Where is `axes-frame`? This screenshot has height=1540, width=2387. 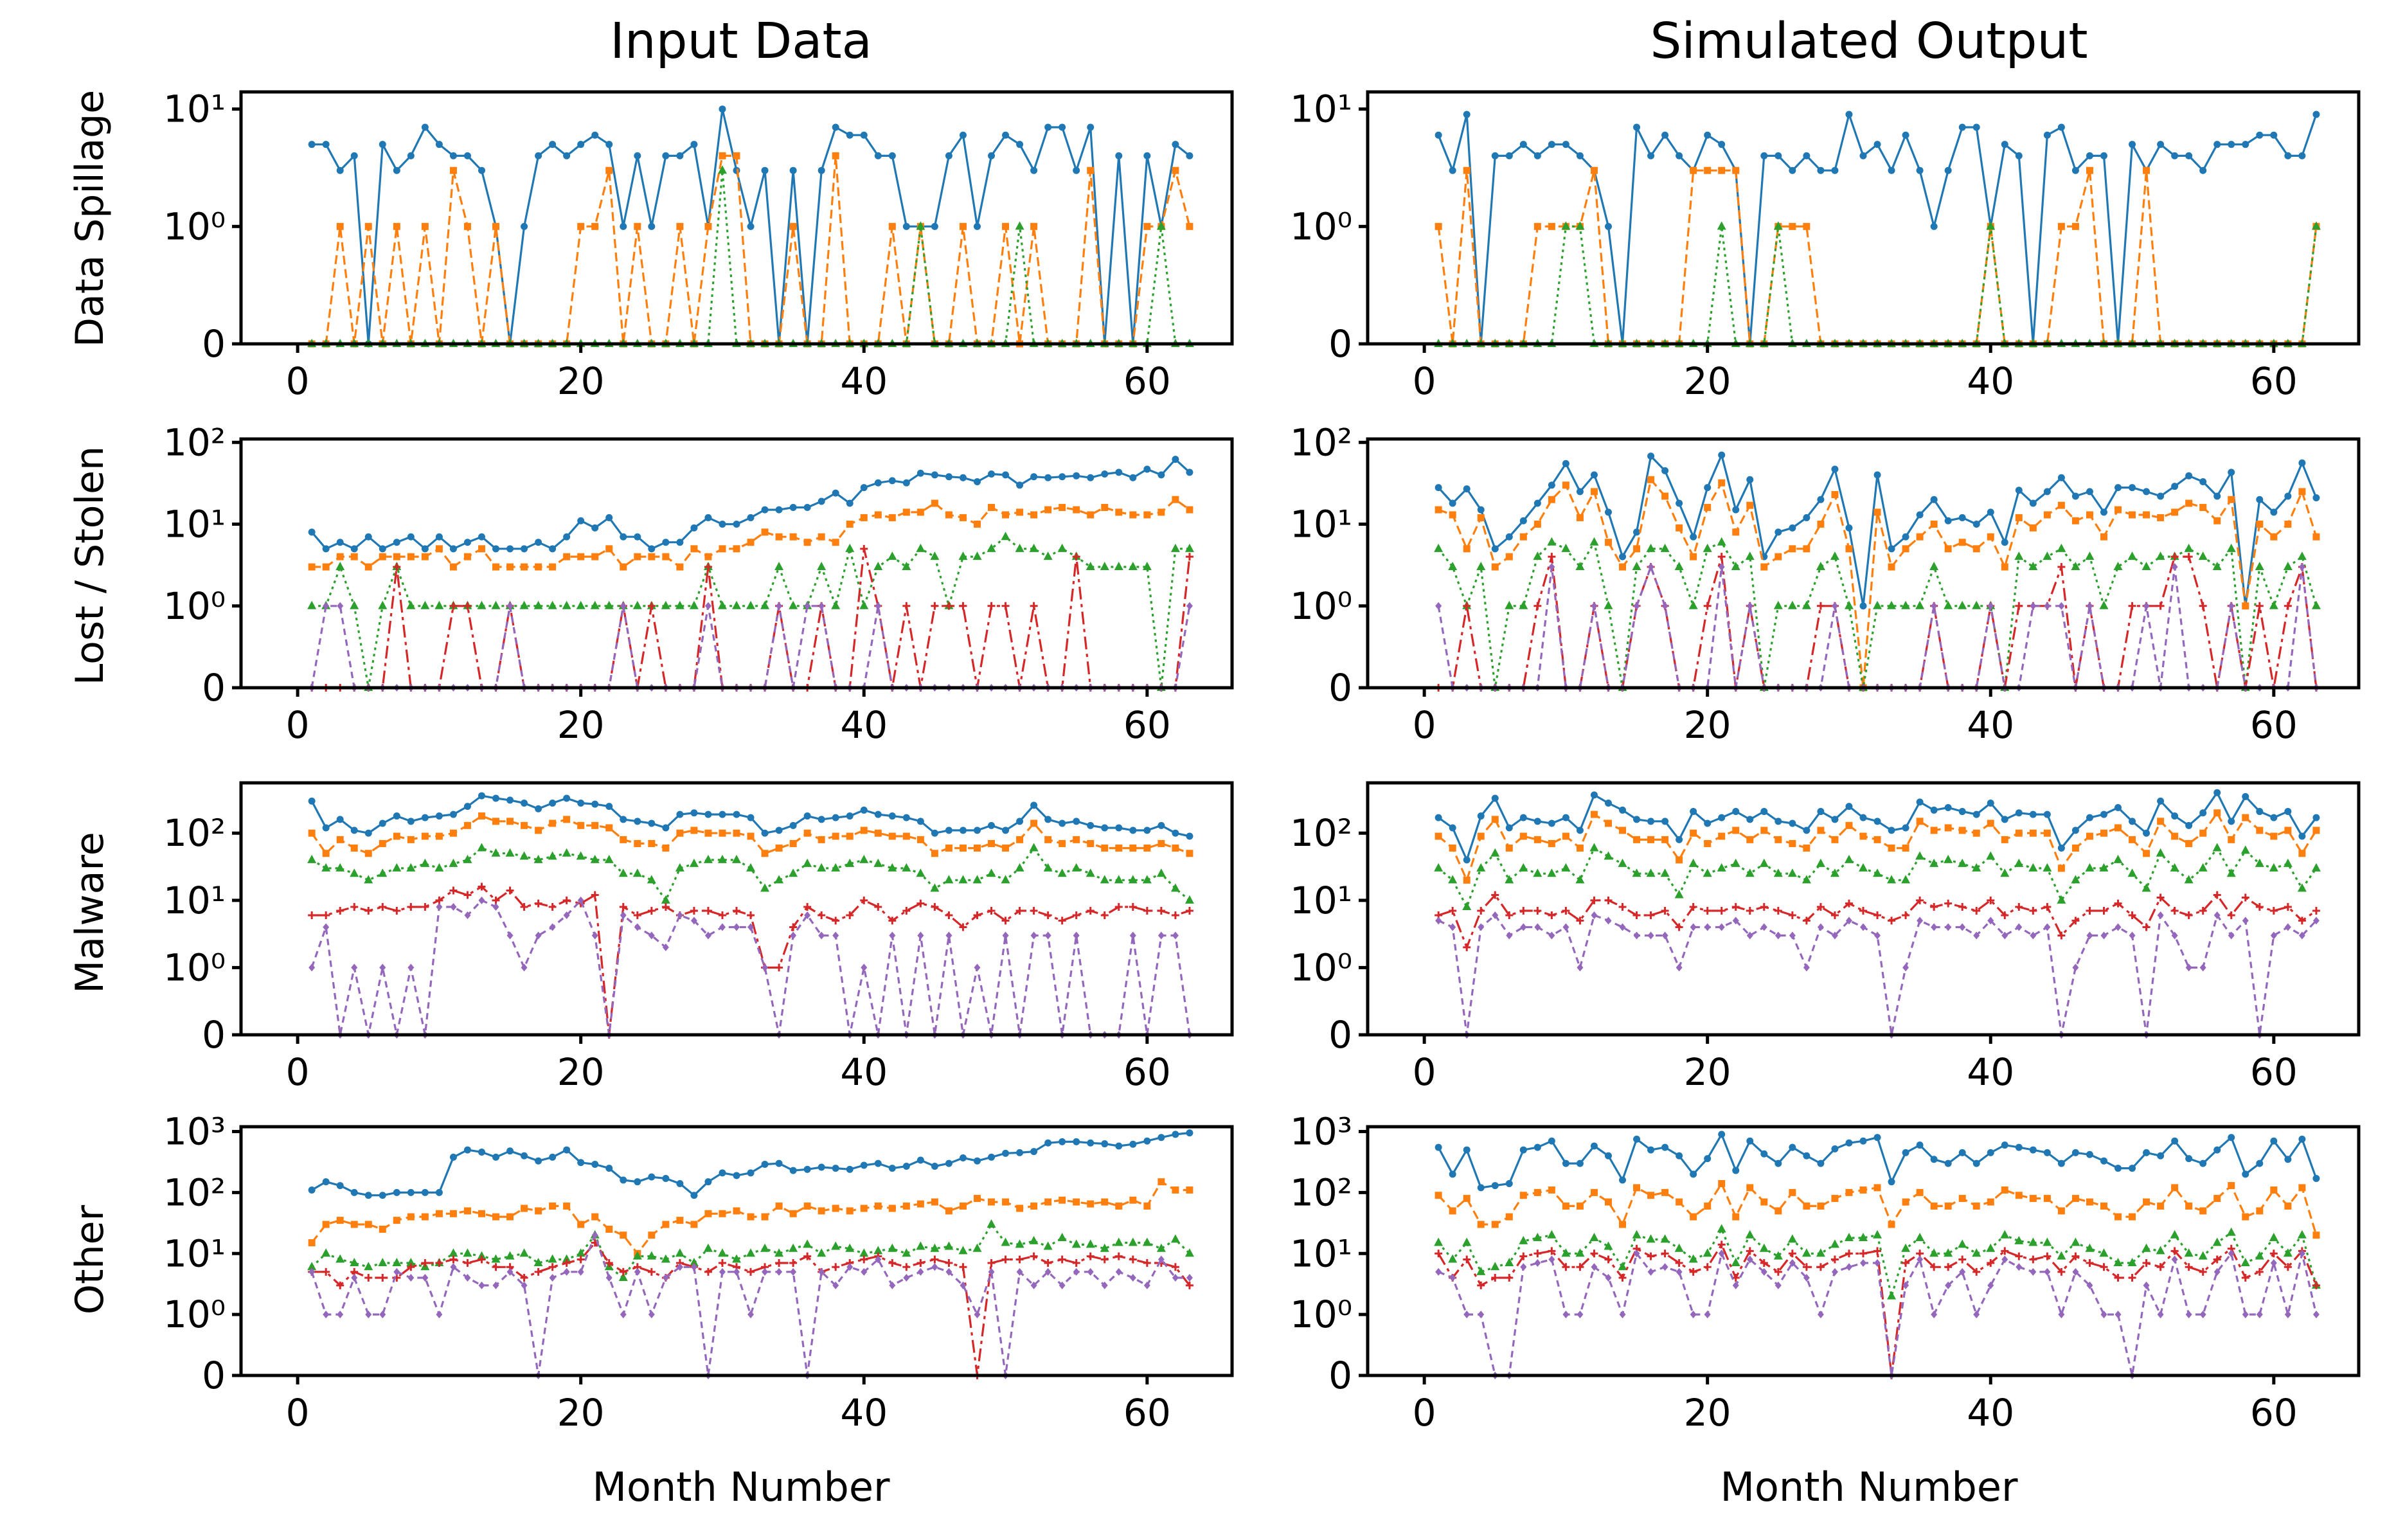 axes-frame is located at coordinates (736, 909).